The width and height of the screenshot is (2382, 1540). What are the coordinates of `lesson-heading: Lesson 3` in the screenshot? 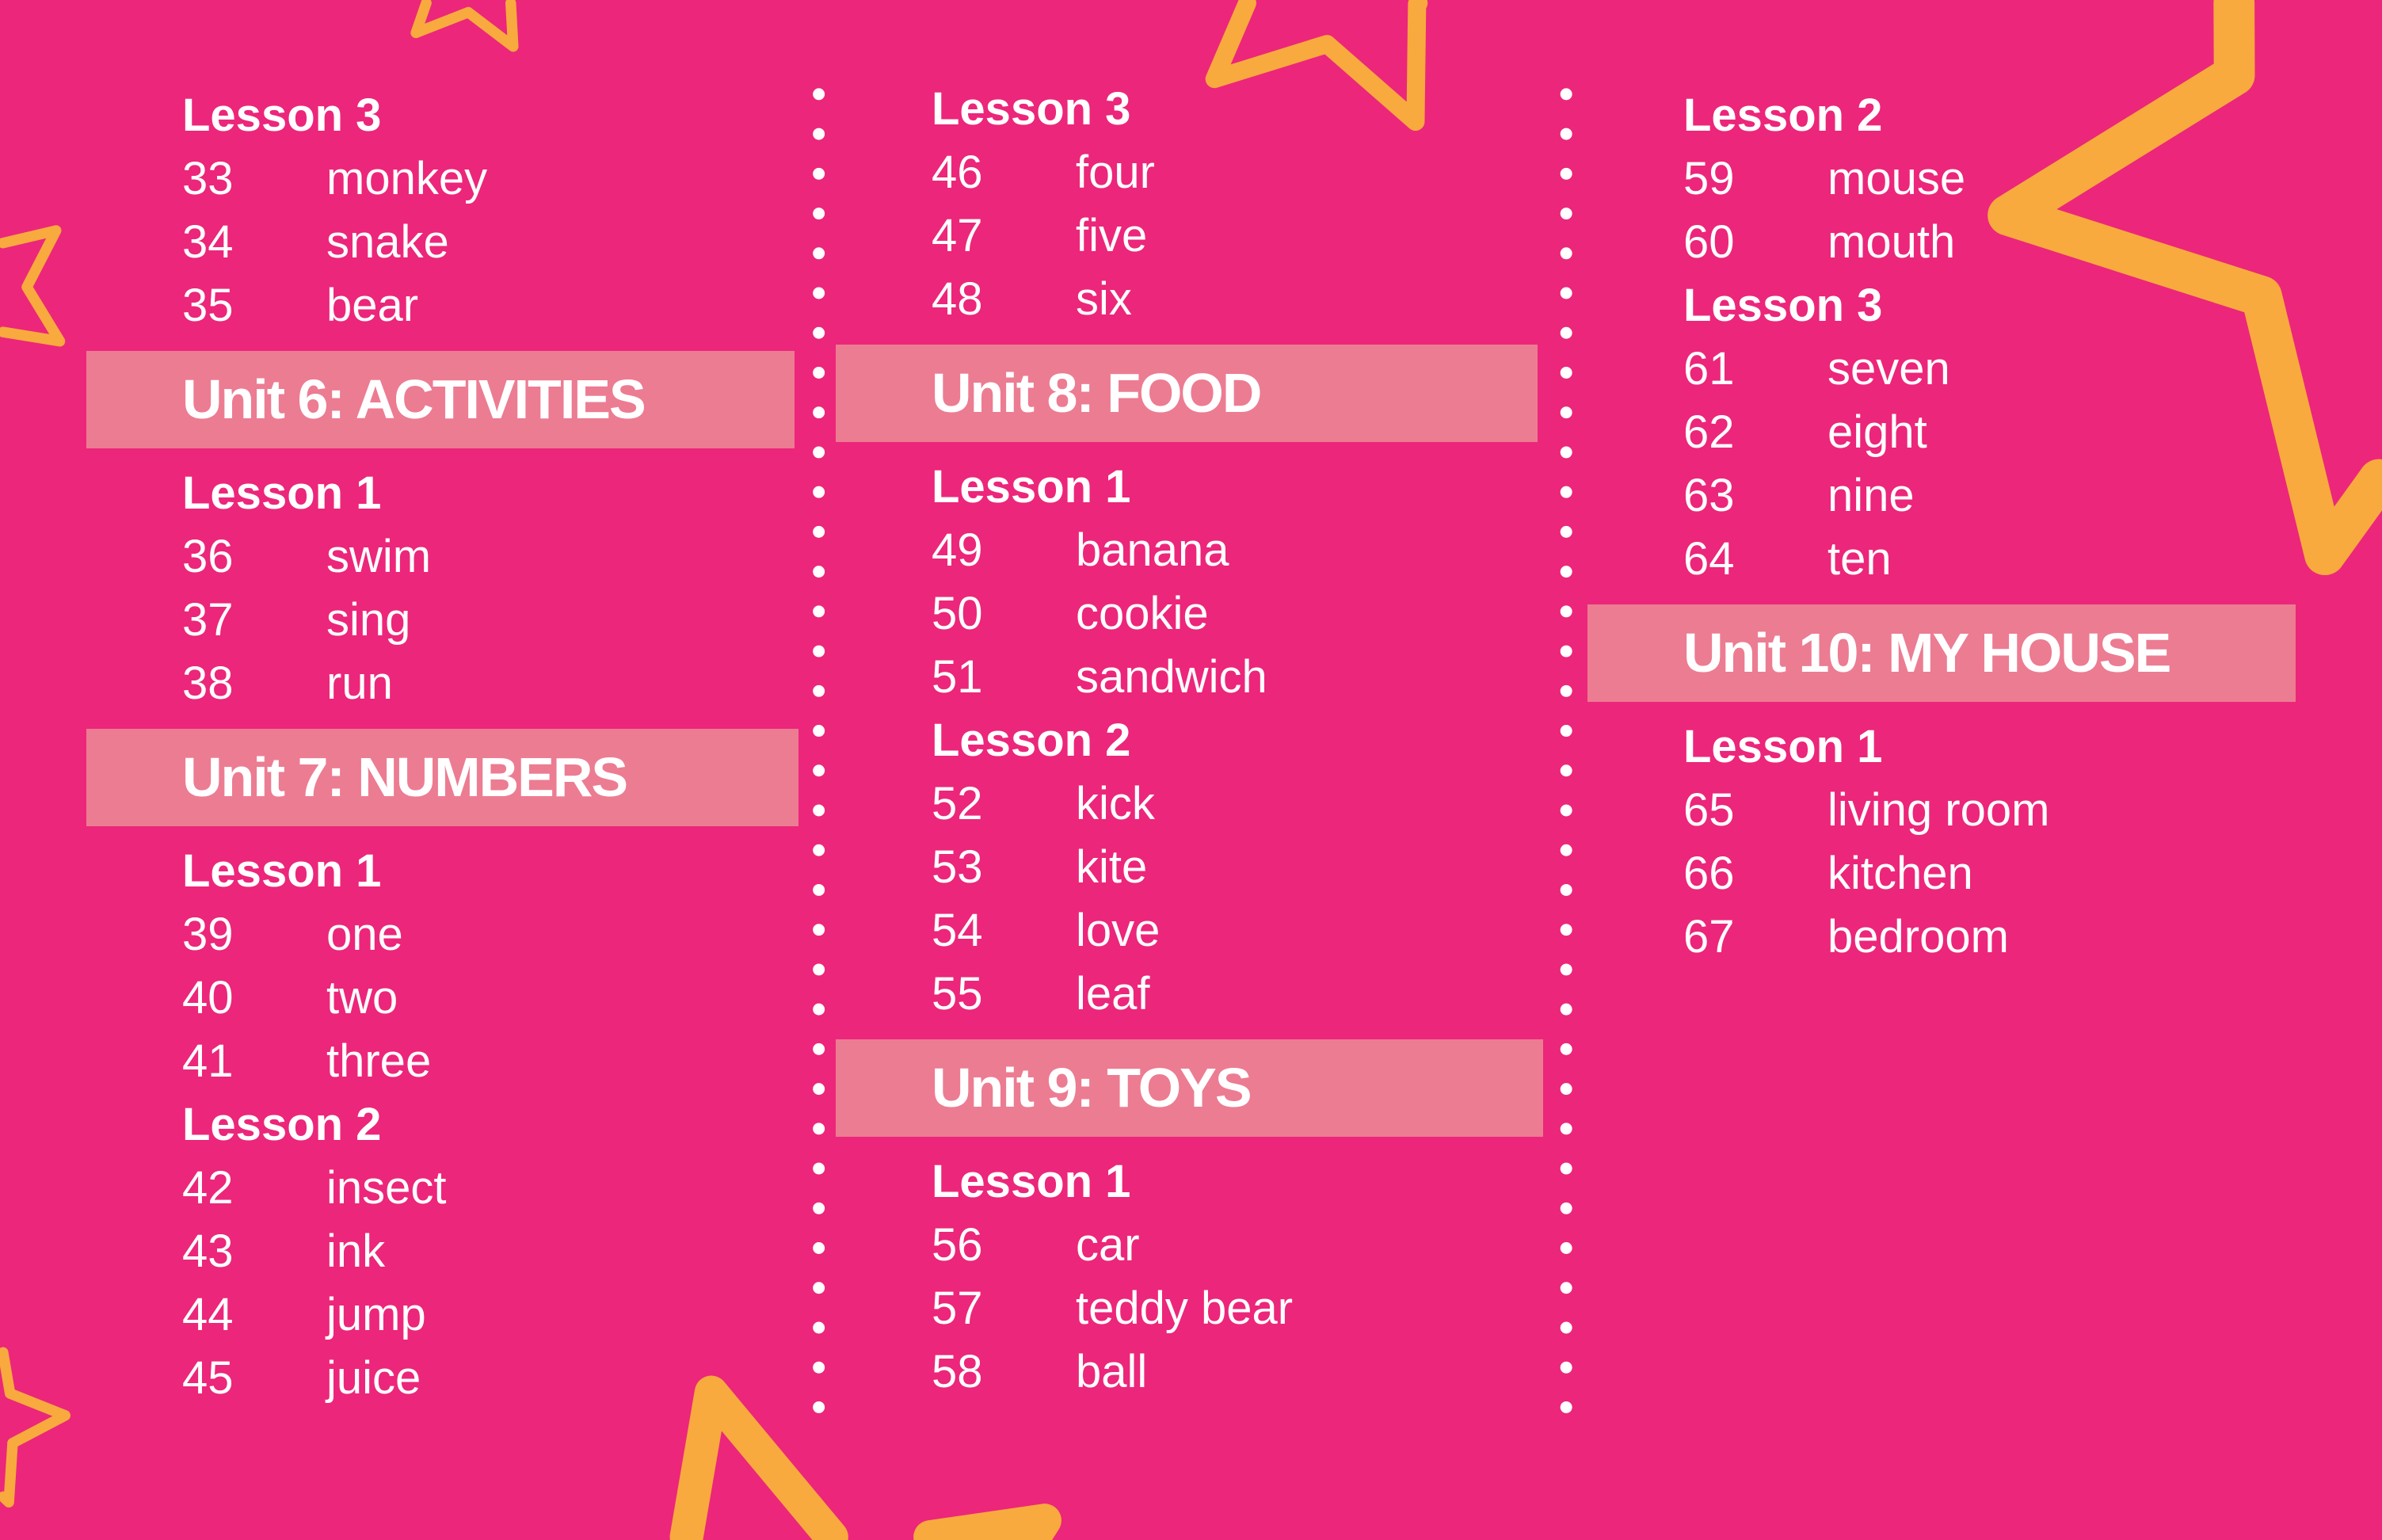 It's located at (1941, 305).